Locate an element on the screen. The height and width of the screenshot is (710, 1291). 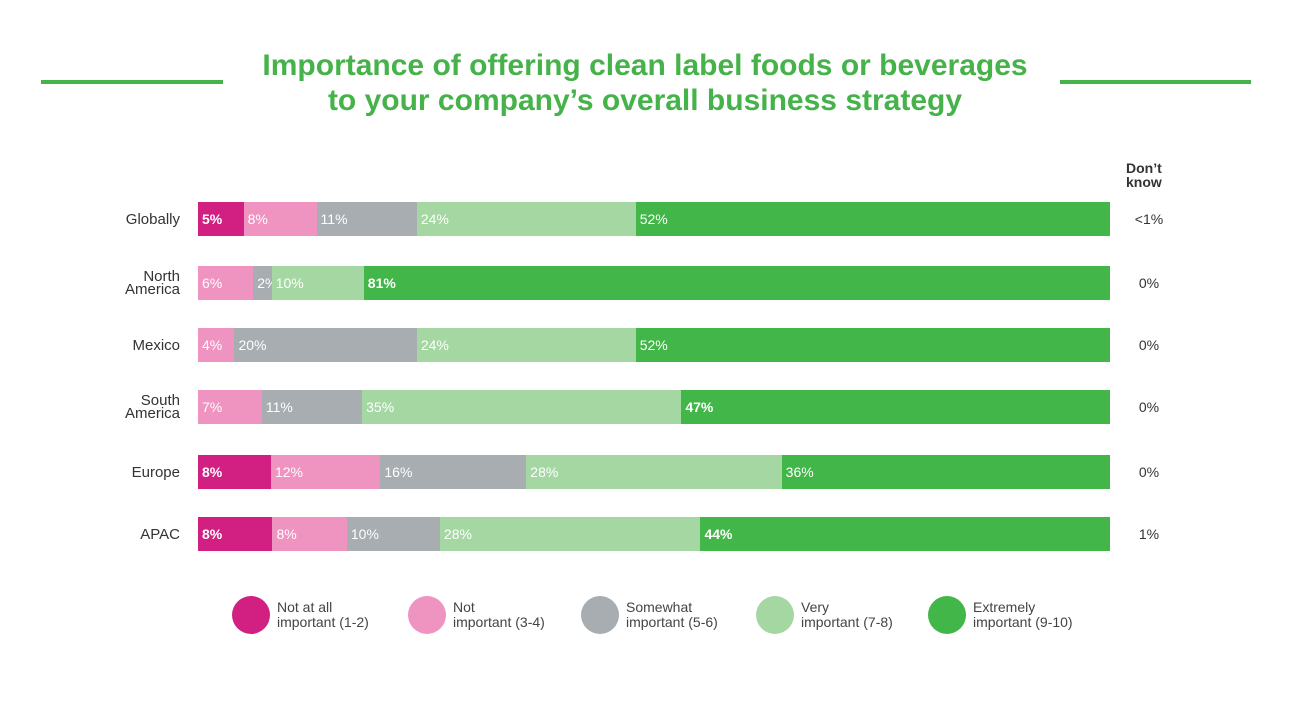
legend-label-line: Somewhat is located at coordinates (659, 607).